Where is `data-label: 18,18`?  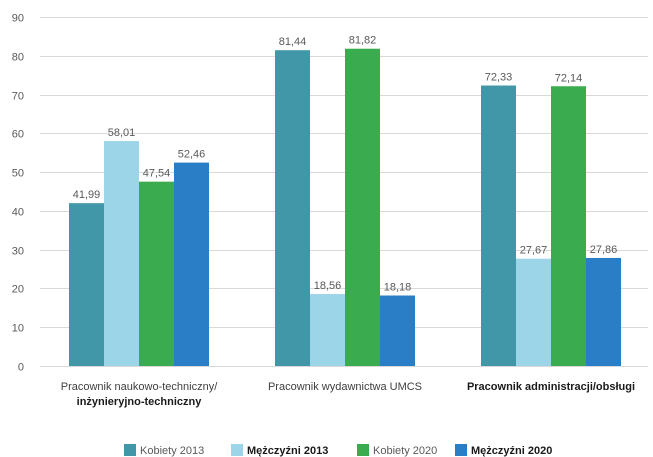 data-label: 18,18 is located at coordinates (398, 288).